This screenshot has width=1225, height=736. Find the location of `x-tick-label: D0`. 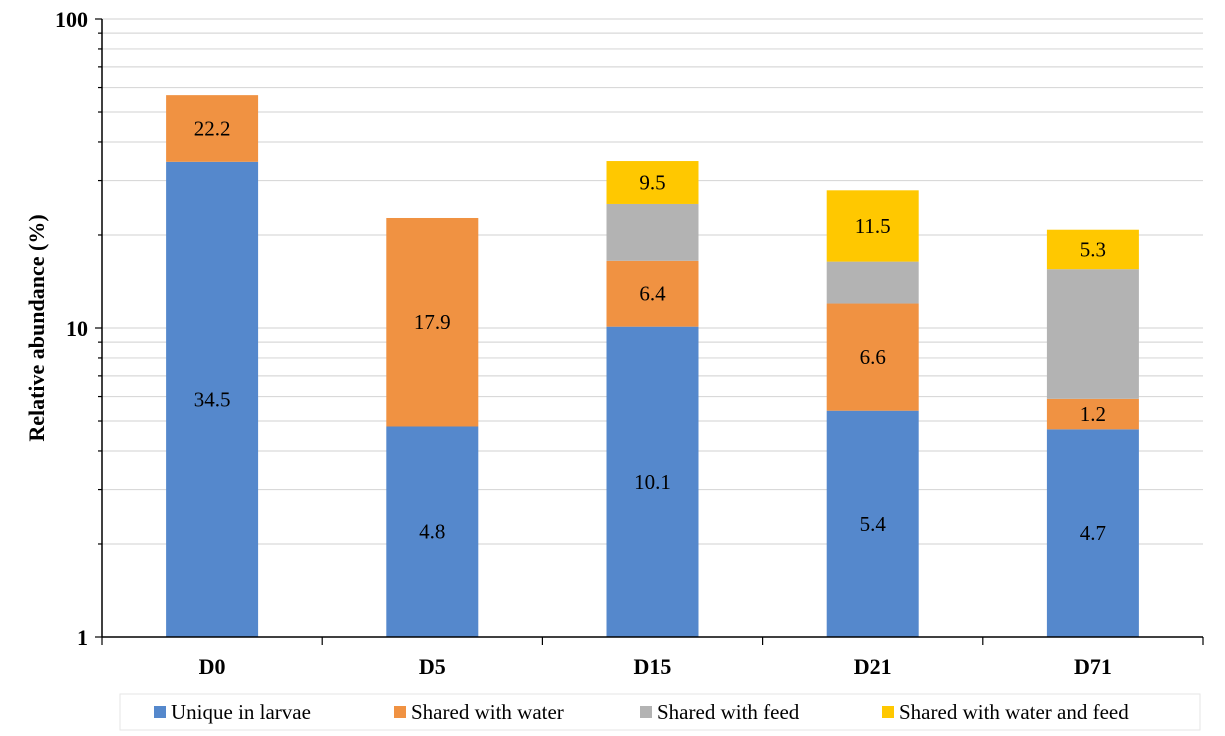

x-tick-label: D0 is located at coordinates (212, 666).